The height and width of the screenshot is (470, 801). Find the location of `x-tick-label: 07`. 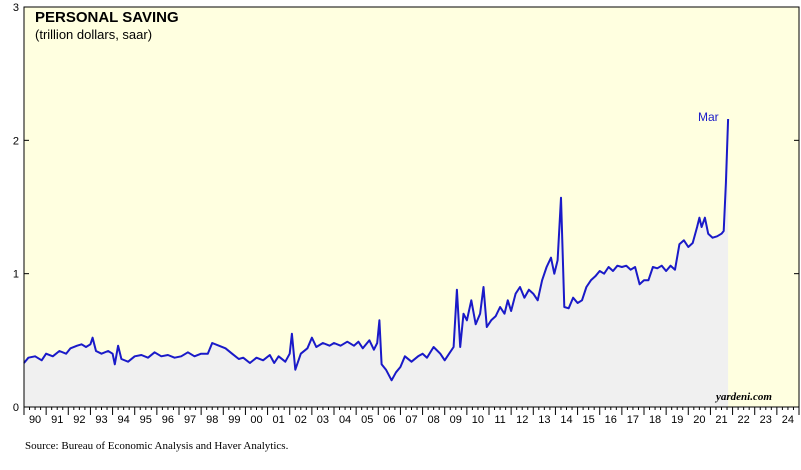

x-tick-label: 07 is located at coordinates (411, 420).